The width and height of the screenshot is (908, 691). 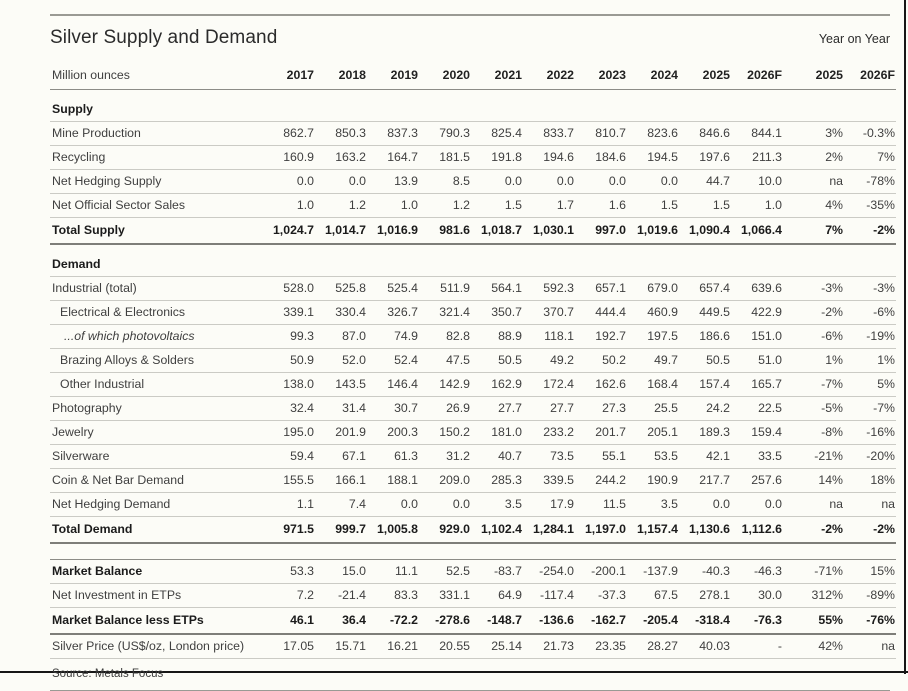 What do you see at coordinates (601, 76) in the screenshot?
I see `year-column-header: 2023` at bounding box center [601, 76].